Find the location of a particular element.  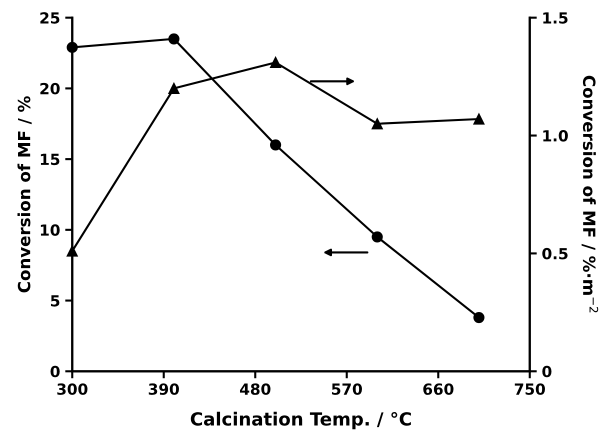

x-tick-label: 390 is located at coordinates (163, 389).